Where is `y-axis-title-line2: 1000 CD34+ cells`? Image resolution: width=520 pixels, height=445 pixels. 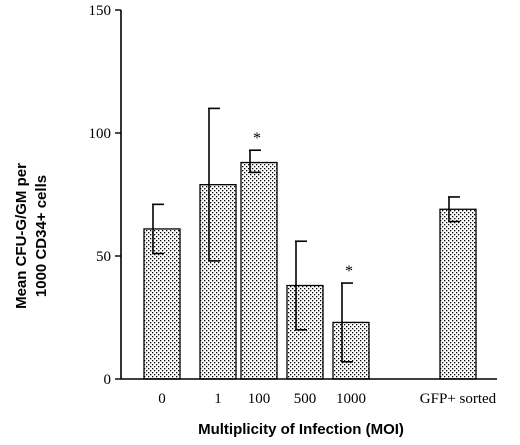 y-axis-title-line2: 1000 CD34+ cells is located at coordinates (41, 236).